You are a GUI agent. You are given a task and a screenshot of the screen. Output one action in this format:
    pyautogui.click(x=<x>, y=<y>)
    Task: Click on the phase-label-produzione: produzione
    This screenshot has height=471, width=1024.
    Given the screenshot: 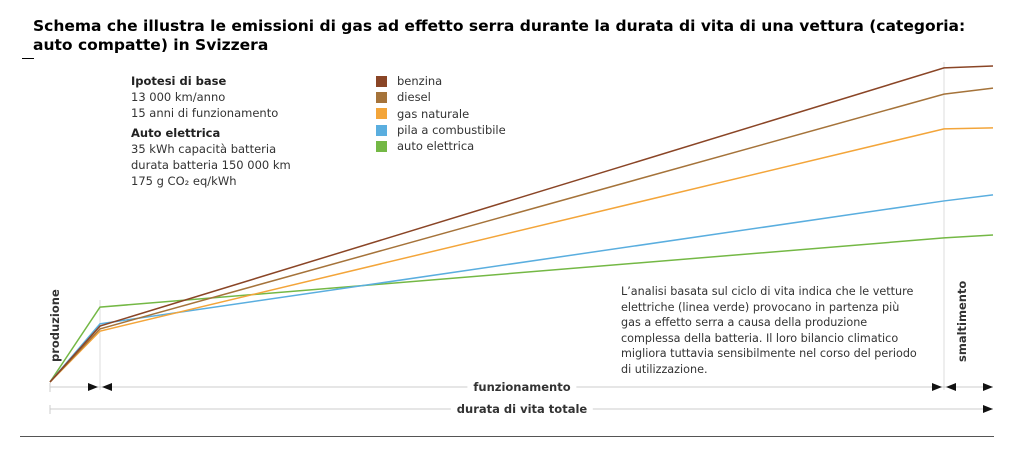 What is the action you would take?
    pyautogui.click(x=55, y=325)
    